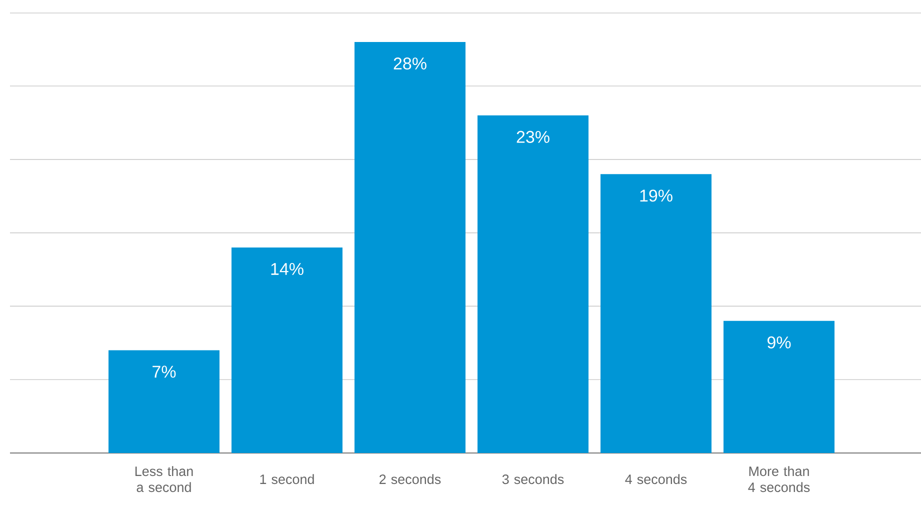 The image size is (921, 506). Describe the element at coordinates (656, 479) in the screenshot. I see `x-tick-label: 4 seconds` at that location.